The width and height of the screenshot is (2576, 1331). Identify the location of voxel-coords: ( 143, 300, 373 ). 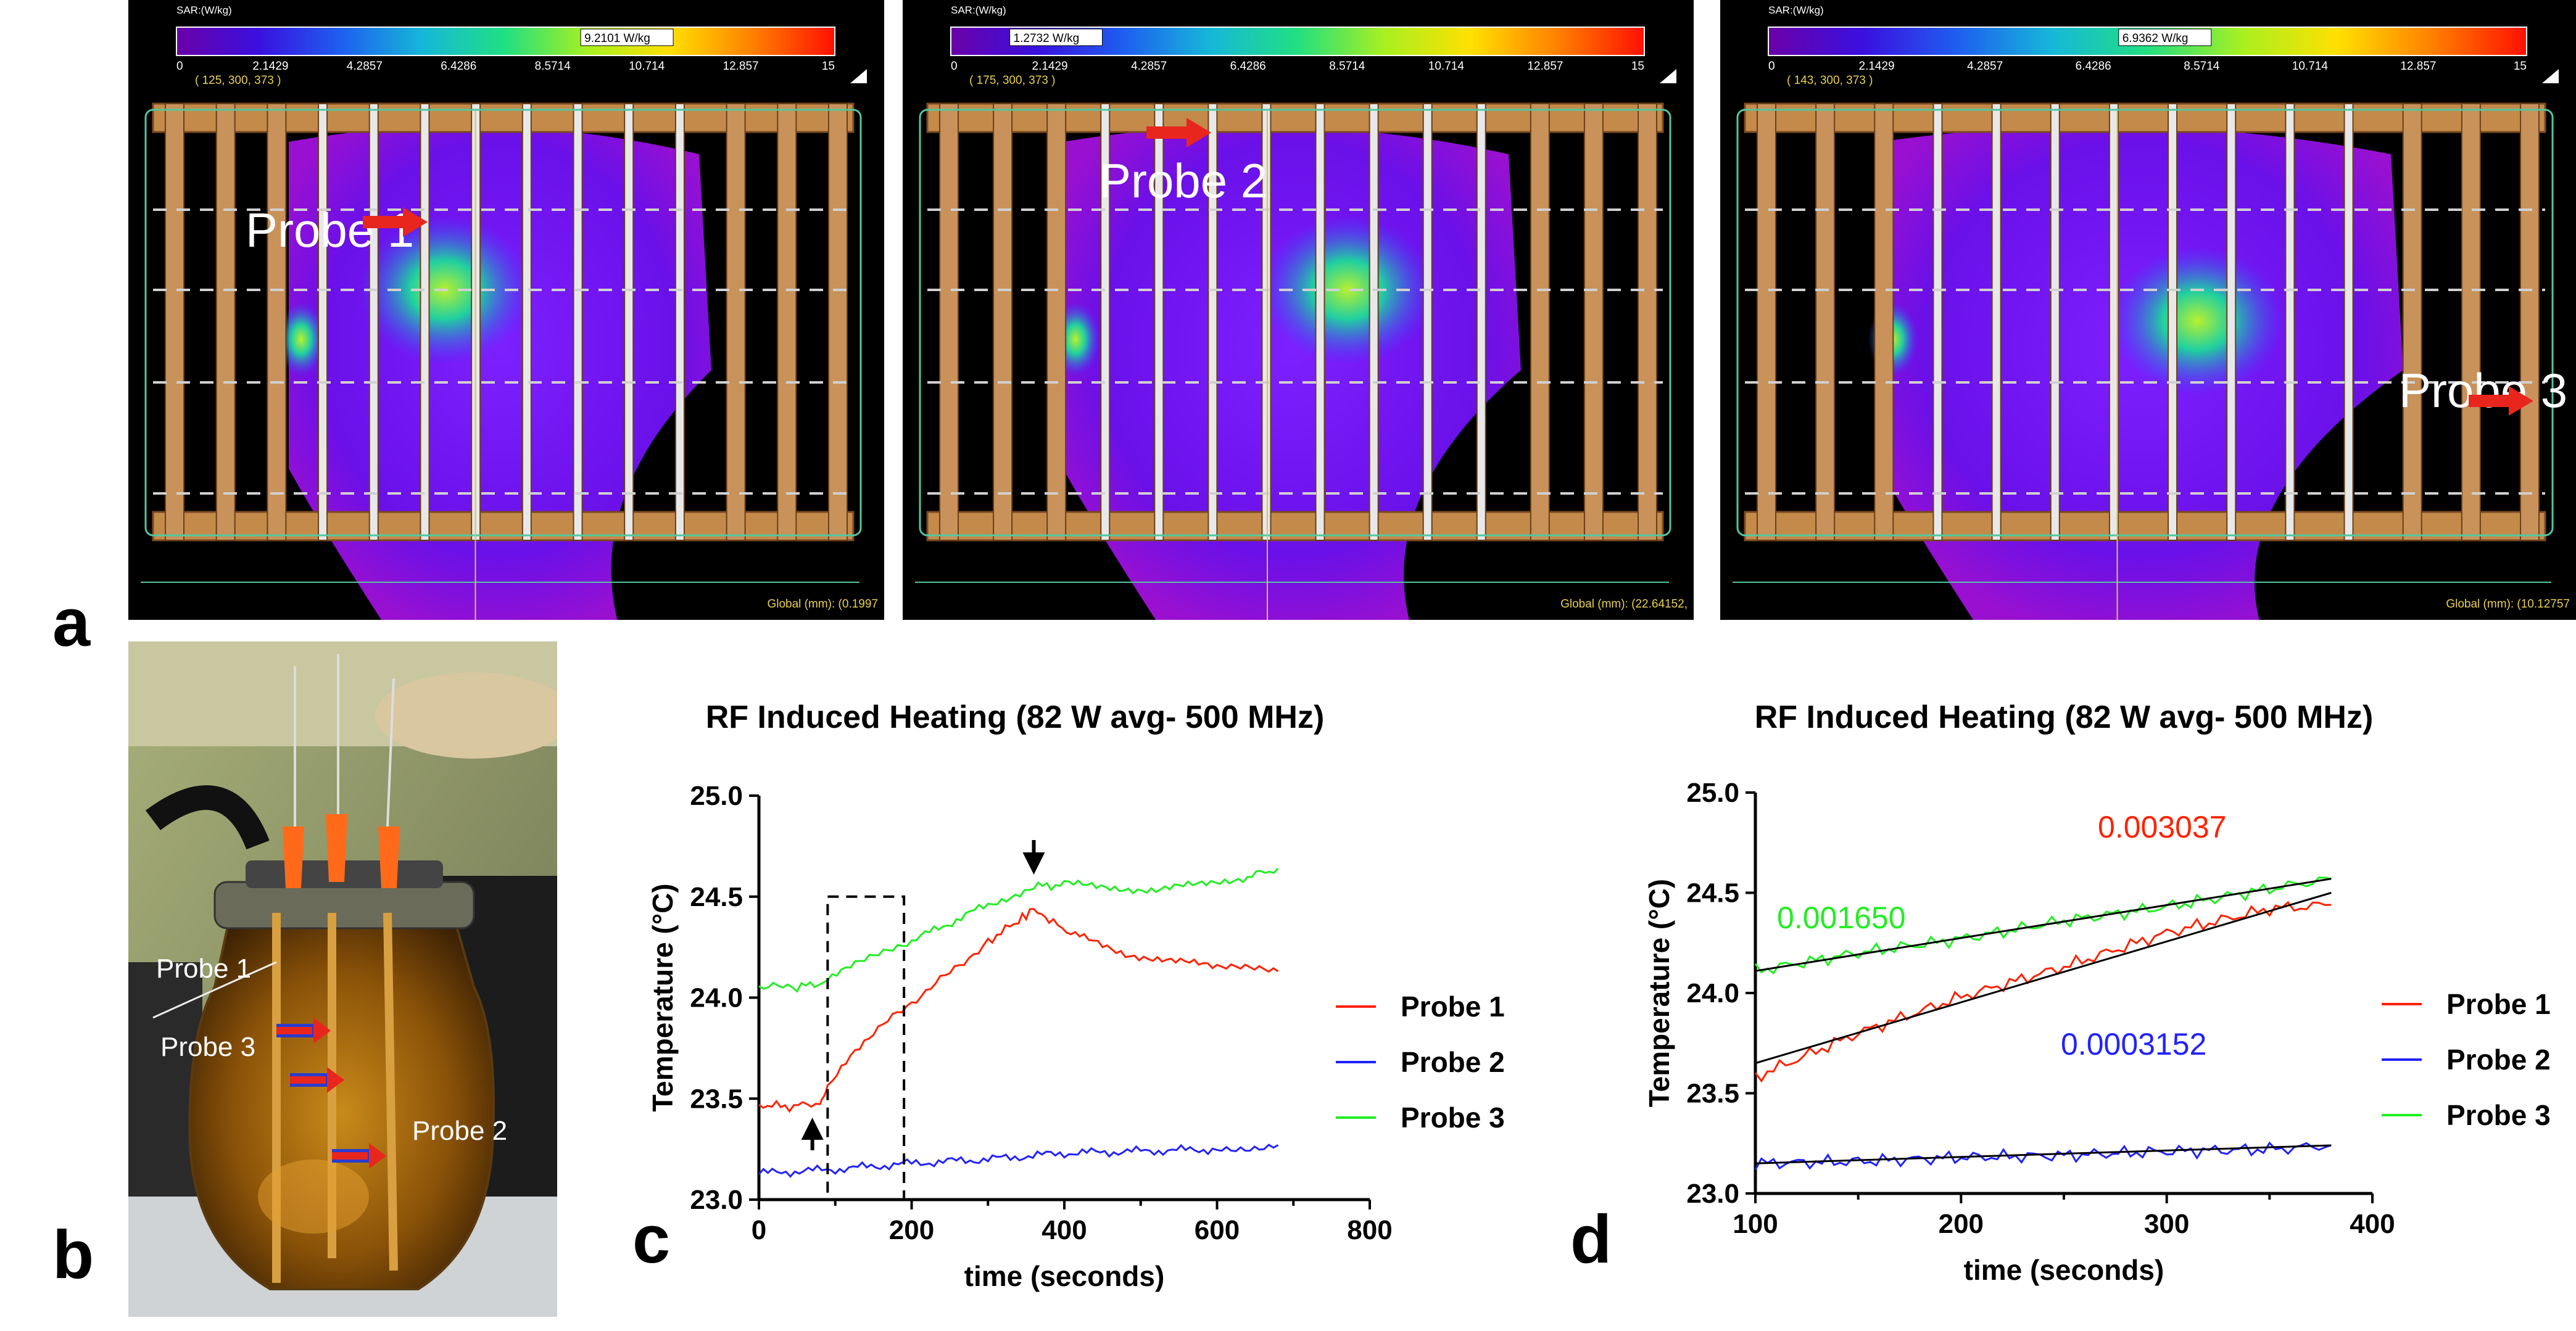
(1830, 80).